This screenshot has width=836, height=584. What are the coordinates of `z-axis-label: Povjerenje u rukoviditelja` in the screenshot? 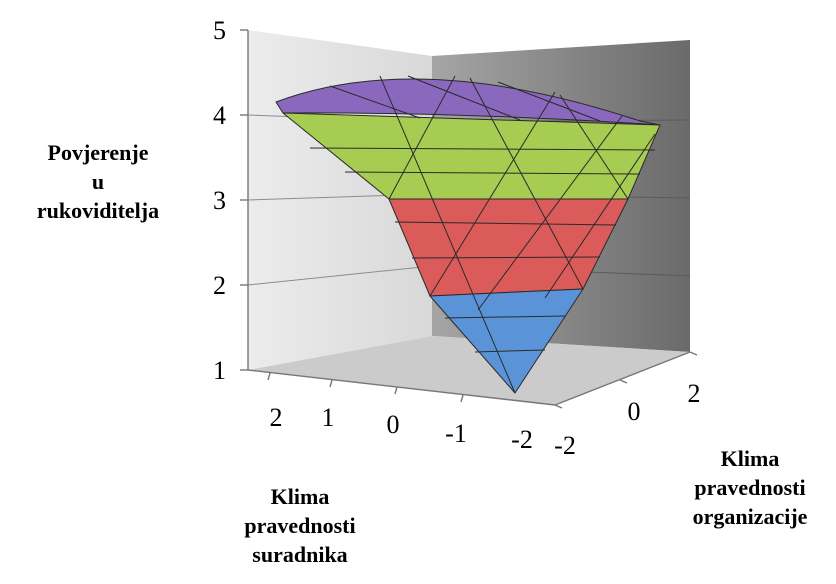 It's located at (98, 182).